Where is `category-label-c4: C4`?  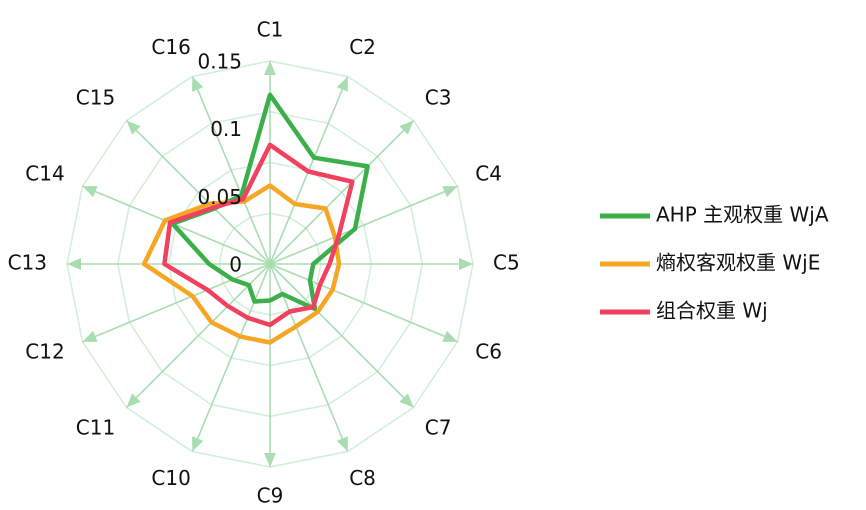 category-label-c4: C4 is located at coordinates (488, 173).